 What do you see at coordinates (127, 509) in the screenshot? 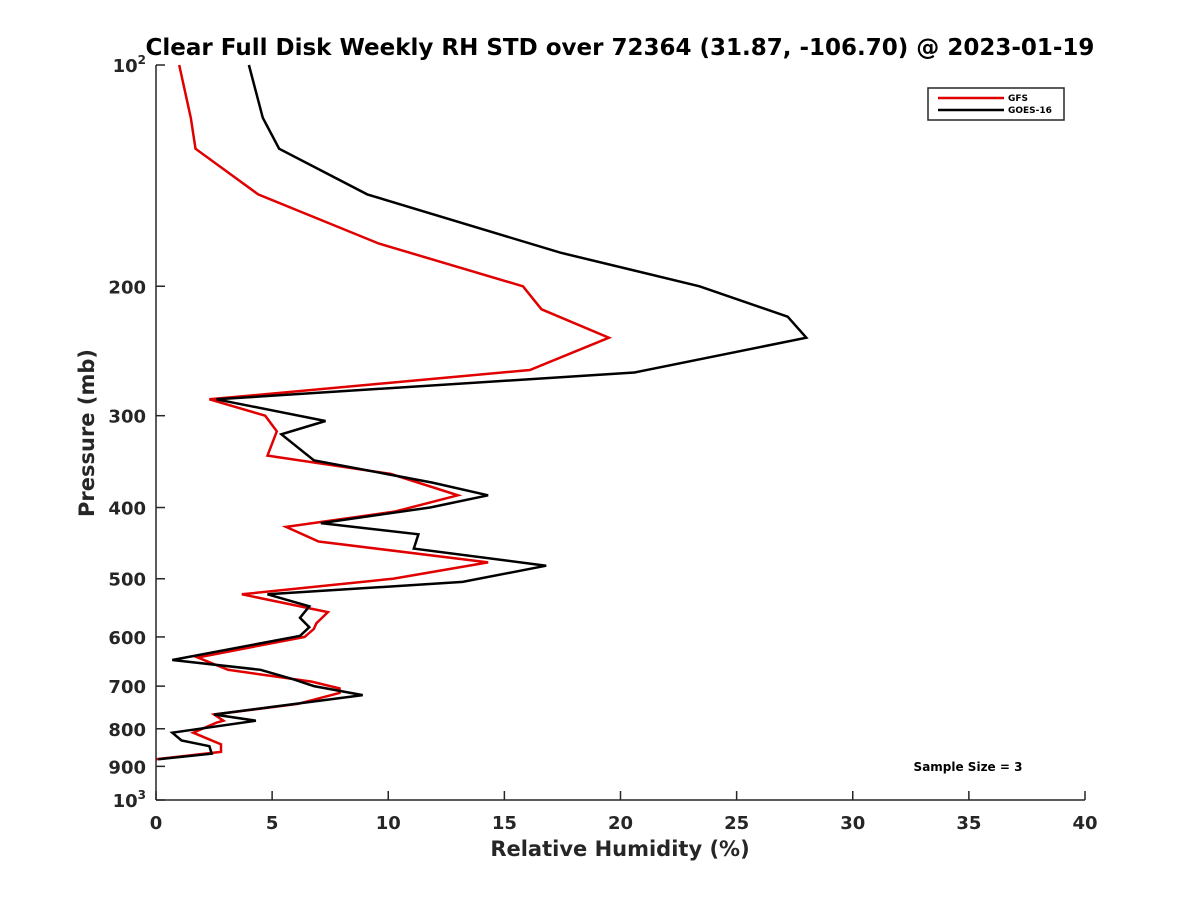
I see `y-tick-label: 400` at bounding box center [127, 509].